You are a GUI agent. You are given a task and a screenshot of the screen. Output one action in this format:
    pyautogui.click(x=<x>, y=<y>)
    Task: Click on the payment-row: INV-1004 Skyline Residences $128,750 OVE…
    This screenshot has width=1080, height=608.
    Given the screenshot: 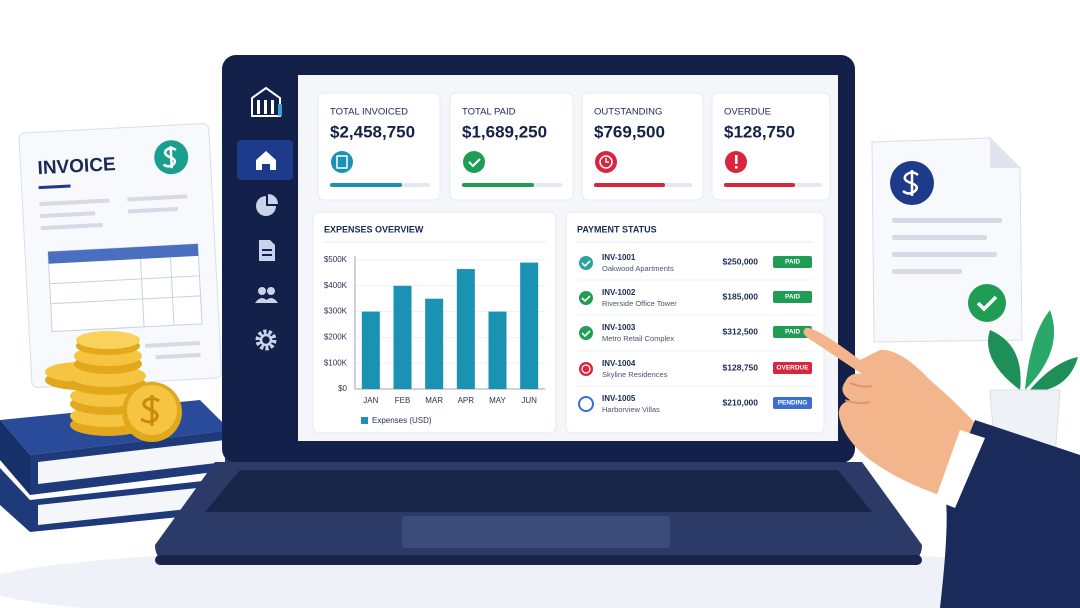 What is the action you would take?
    pyautogui.click(x=695, y=369)
    